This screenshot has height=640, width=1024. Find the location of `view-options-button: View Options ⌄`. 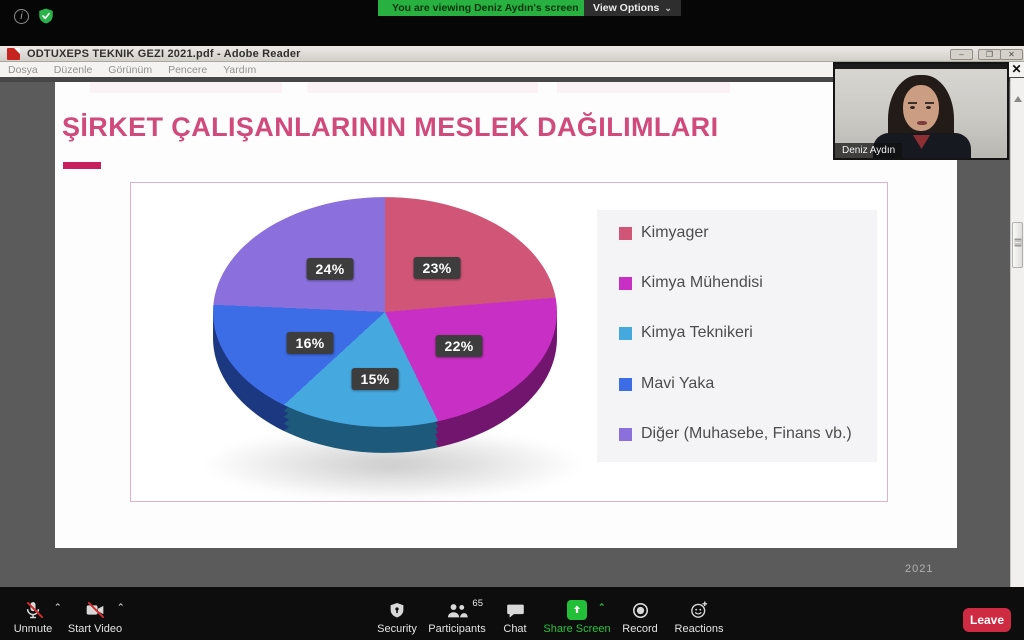

view-options-button: View Options ⌄ is located at coordinates (632, 8).